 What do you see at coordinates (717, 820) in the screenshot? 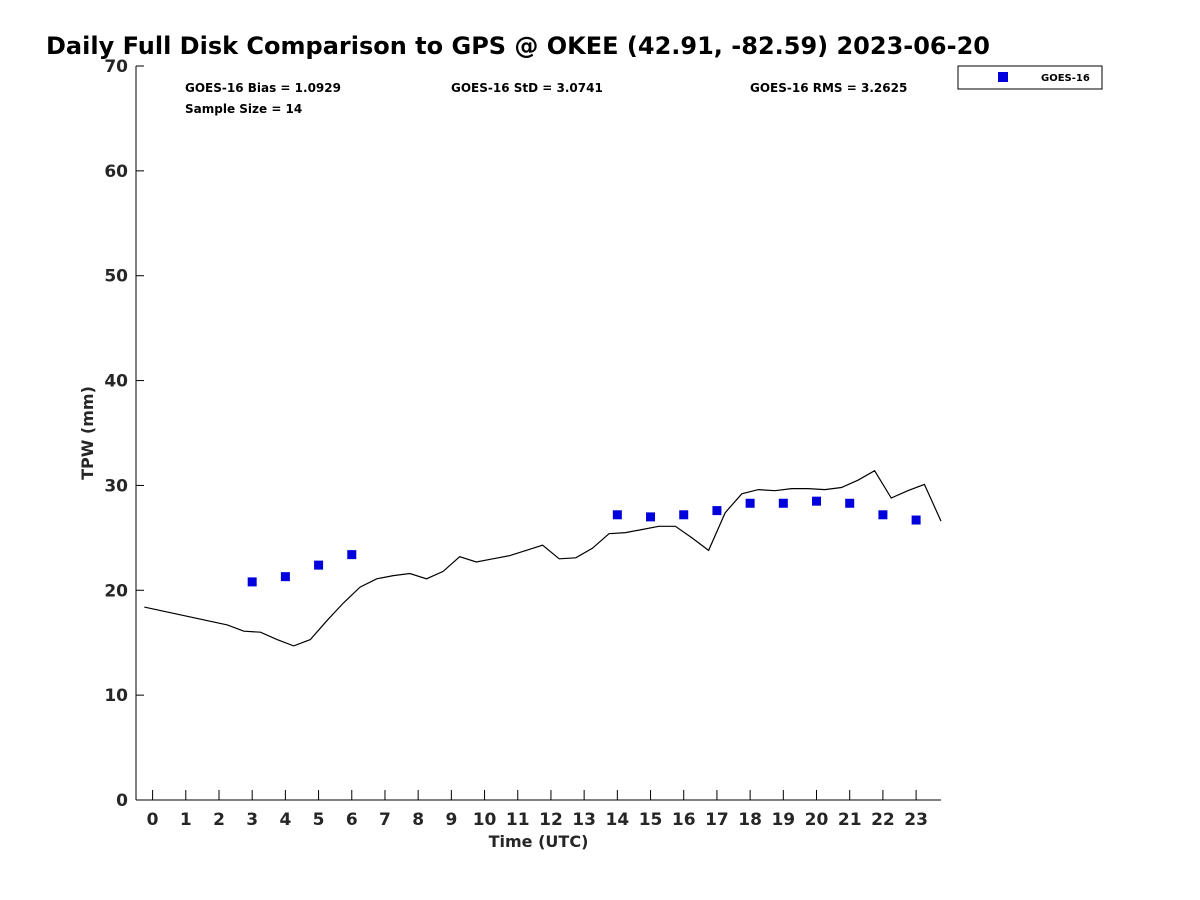
I see `x-tick-label: 17` at bounding box center [717, 820].